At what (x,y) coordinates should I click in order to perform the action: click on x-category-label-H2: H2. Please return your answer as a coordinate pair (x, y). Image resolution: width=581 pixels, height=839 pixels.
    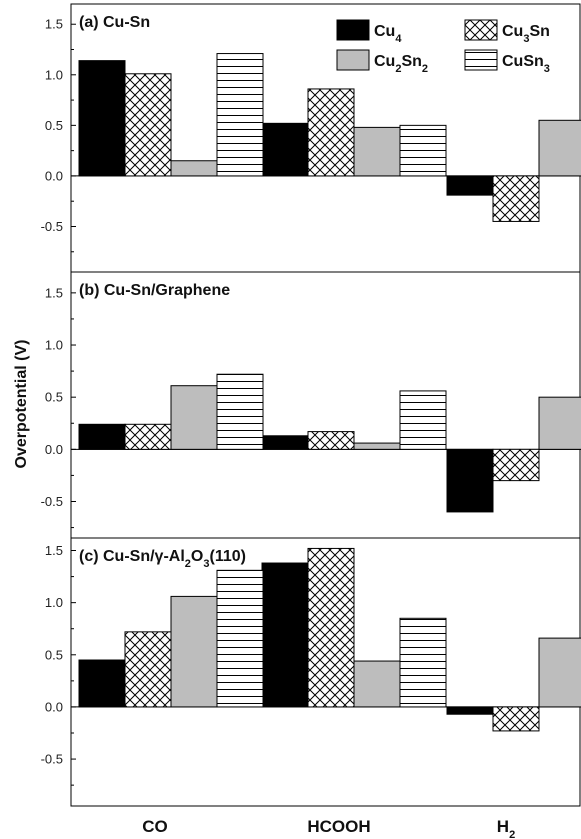
    Looking at the image, I should click on (506, 828).